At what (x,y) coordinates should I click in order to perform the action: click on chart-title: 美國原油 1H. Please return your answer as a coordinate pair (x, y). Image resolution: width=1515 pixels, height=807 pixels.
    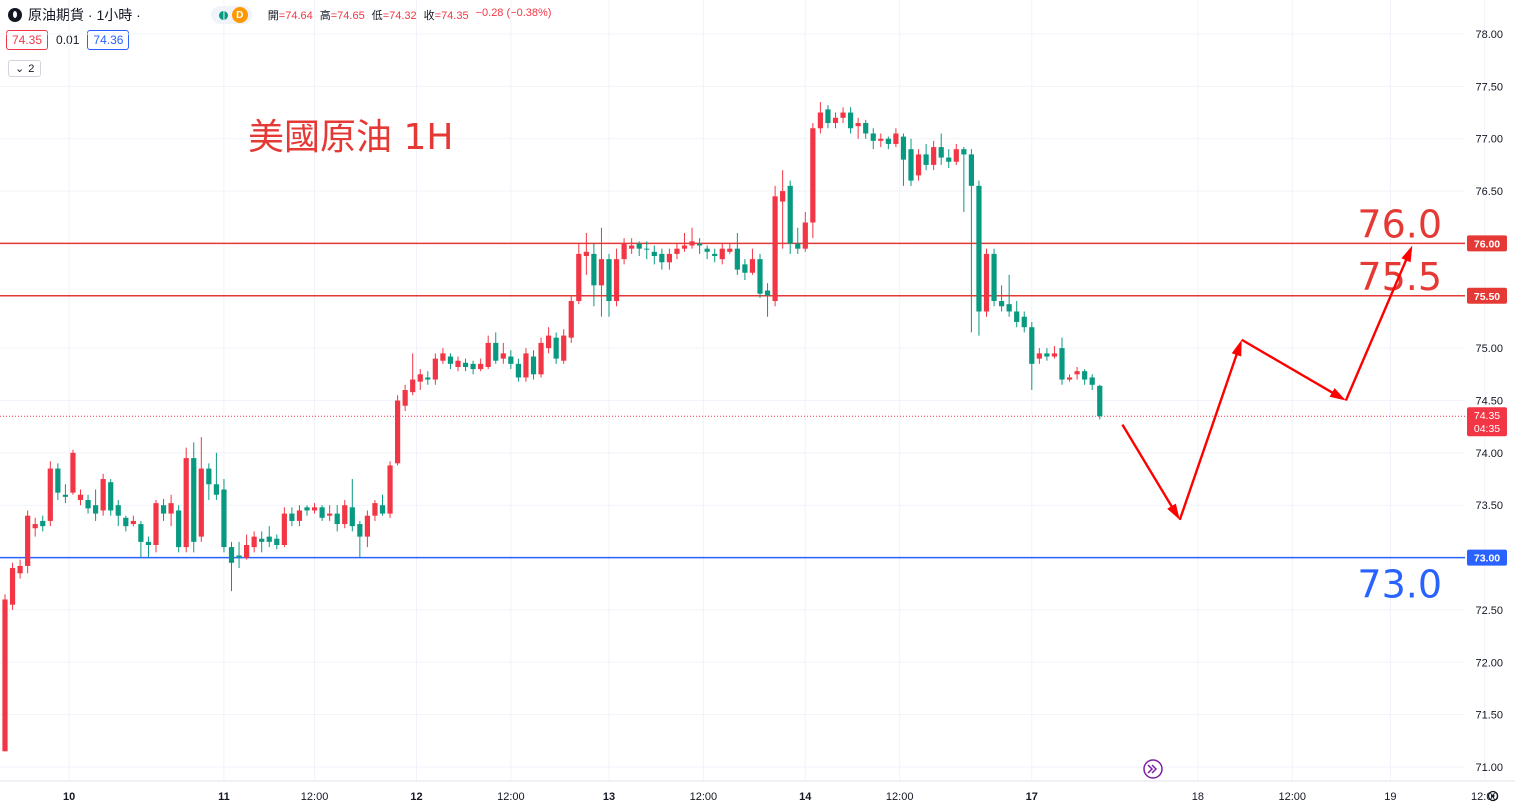
    Looking at the image, I should click on (350, 137).